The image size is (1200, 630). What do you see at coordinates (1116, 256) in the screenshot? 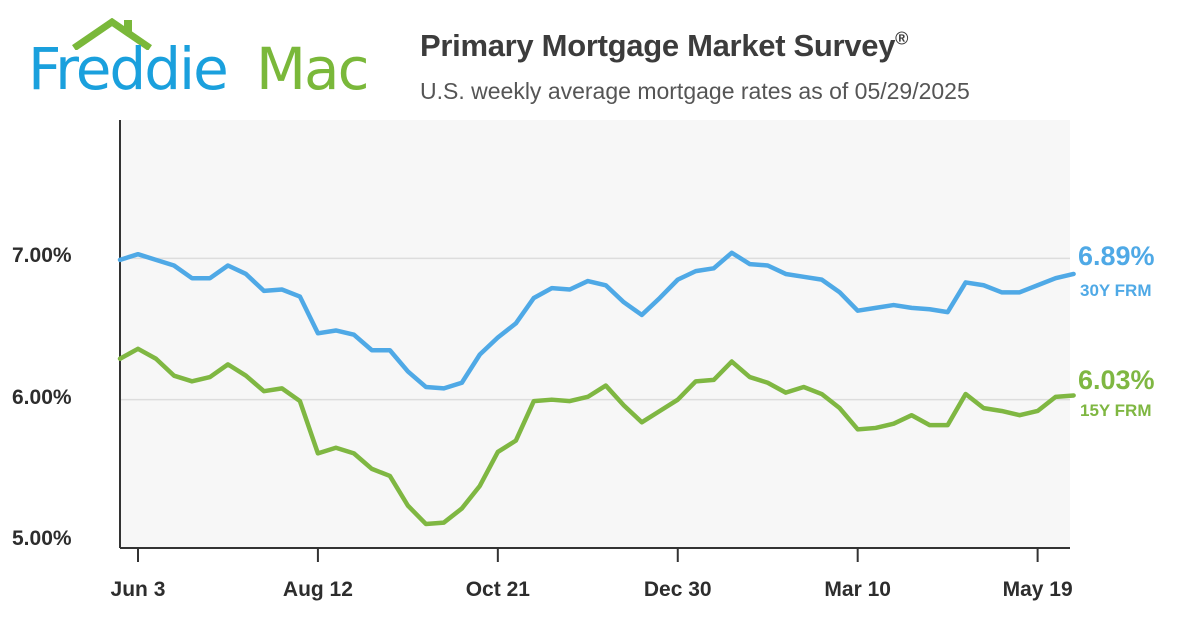
I see `series-30y-last-value: 6.89%` at bounding box center [1116, 256].